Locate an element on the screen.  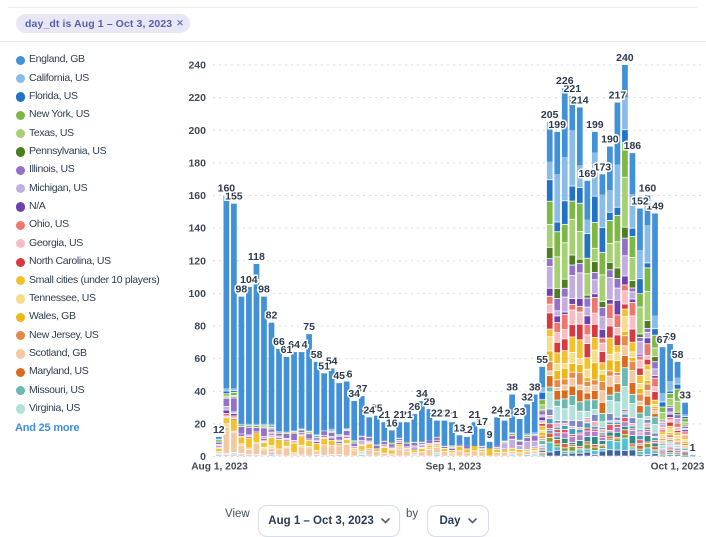
svg-text: 205 is located at coordinates (550, 115).